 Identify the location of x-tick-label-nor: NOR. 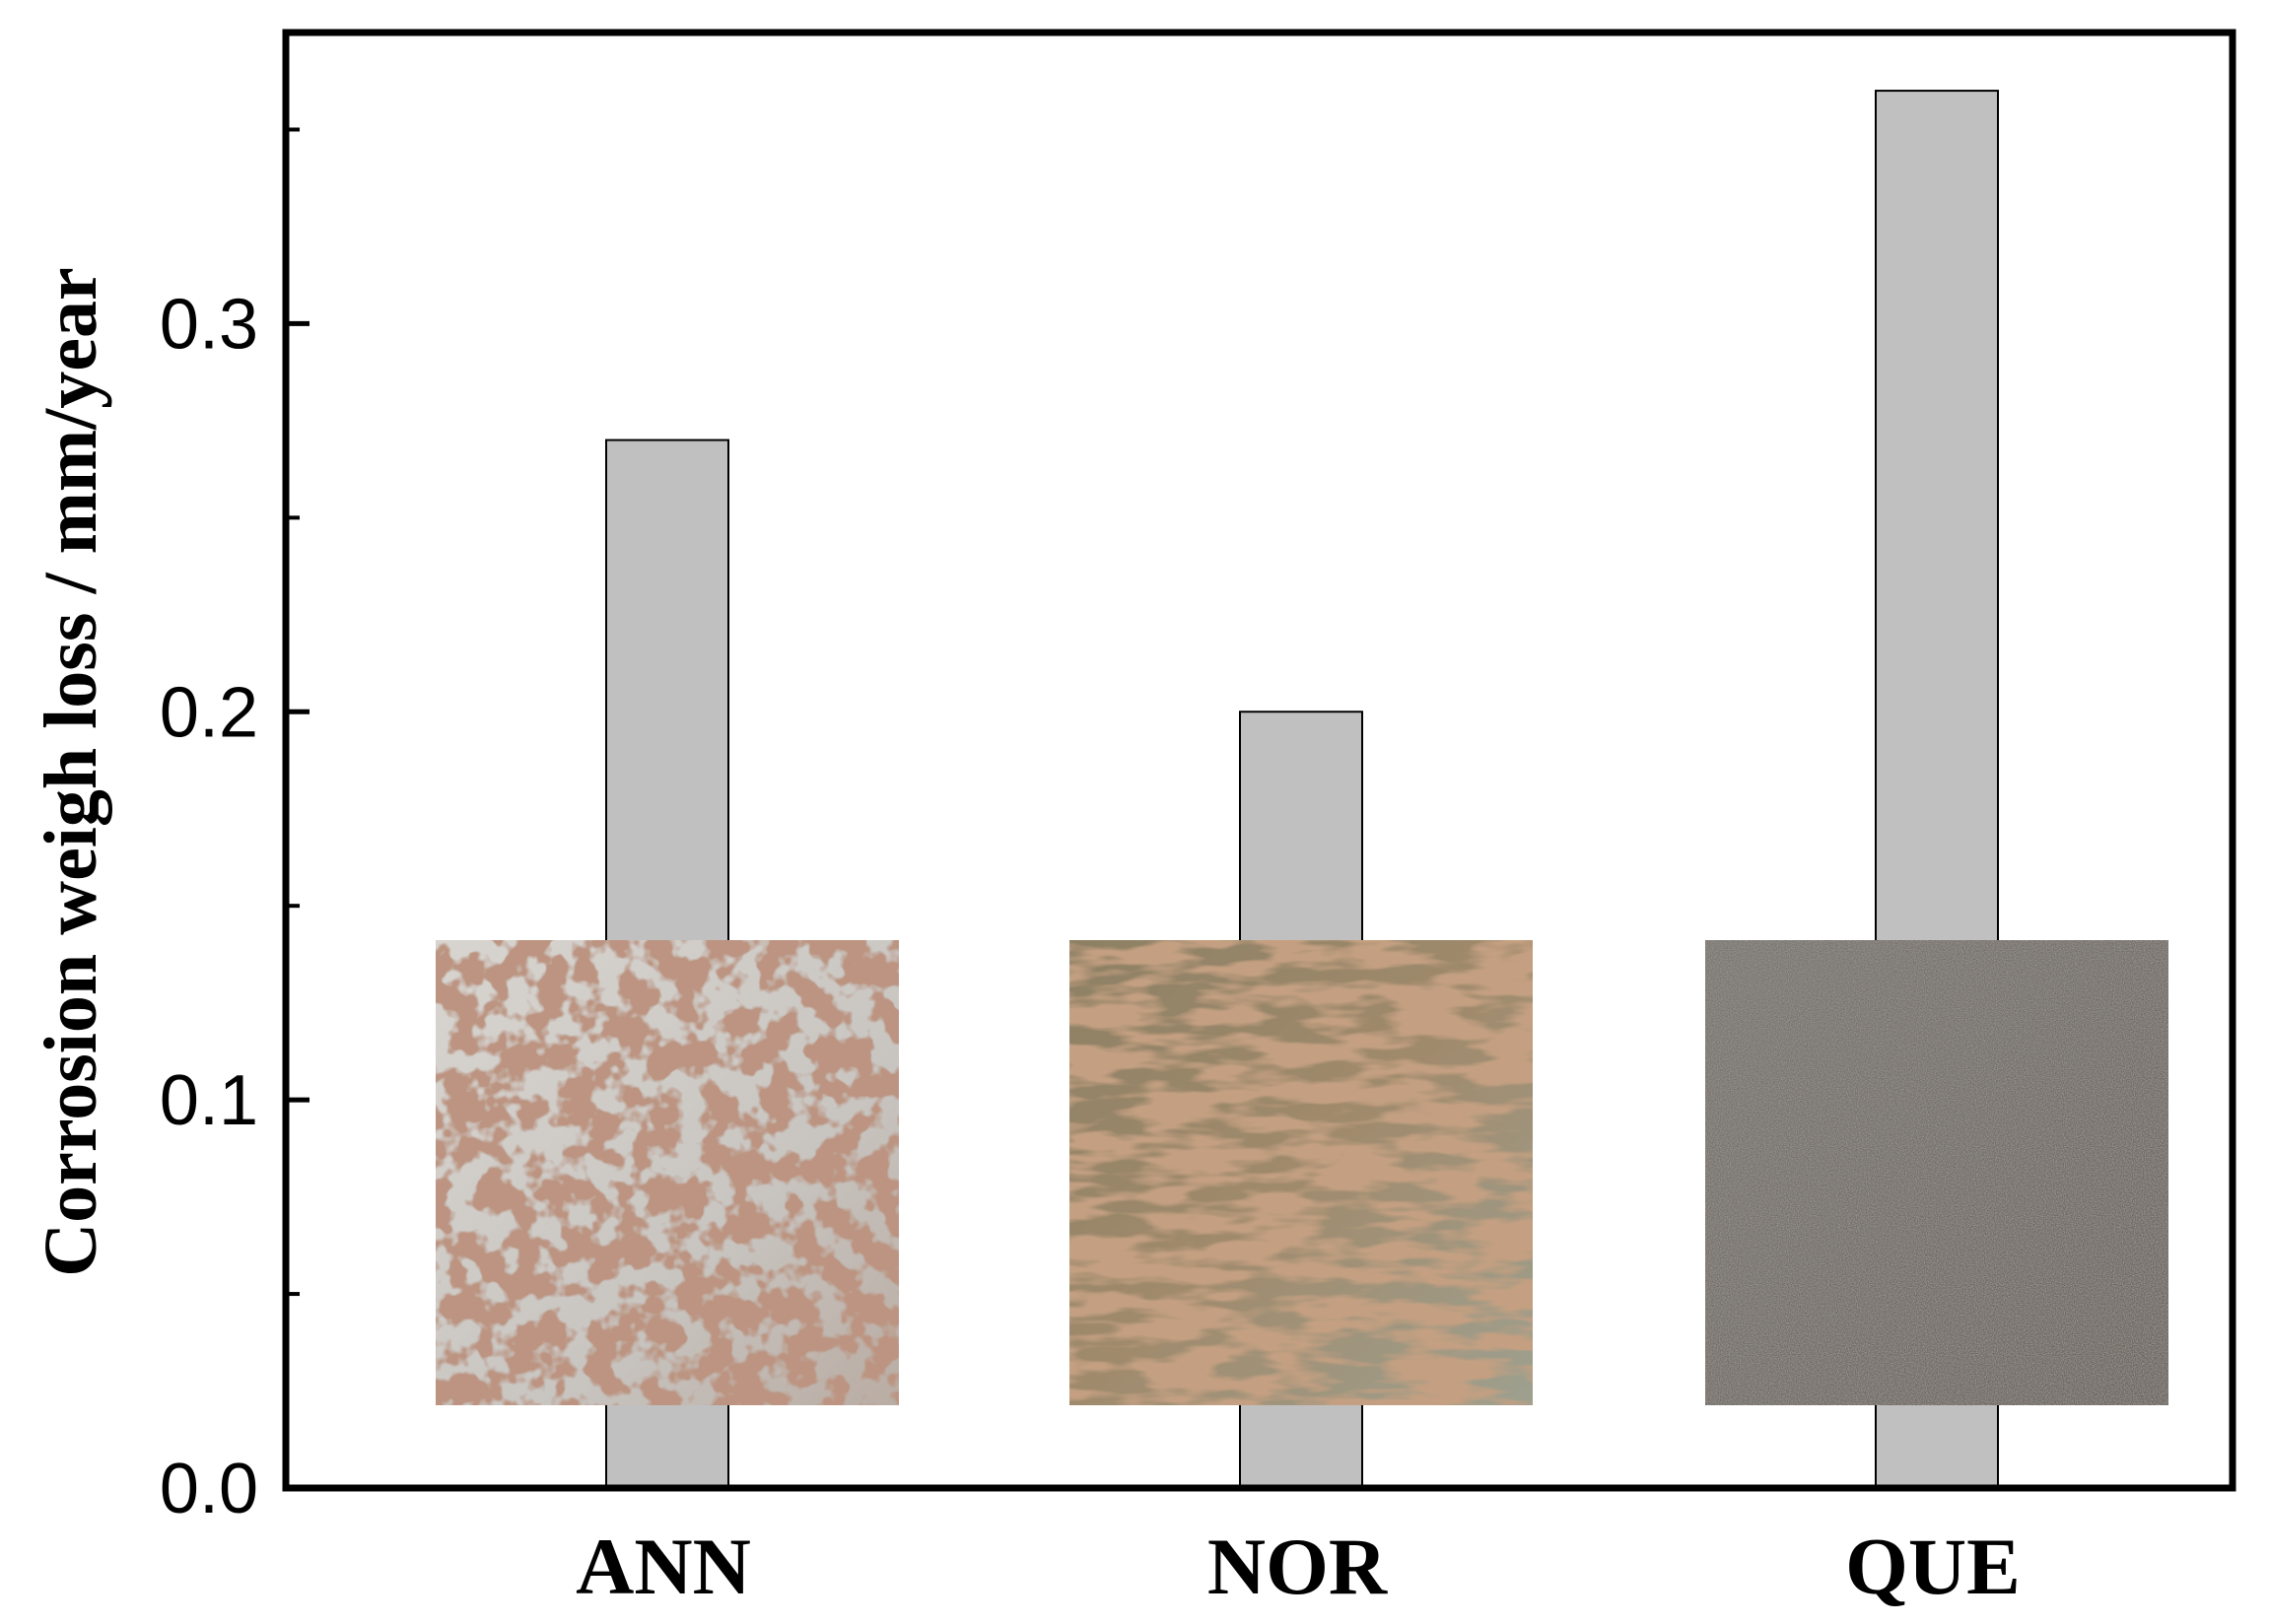
(1297, 1567).